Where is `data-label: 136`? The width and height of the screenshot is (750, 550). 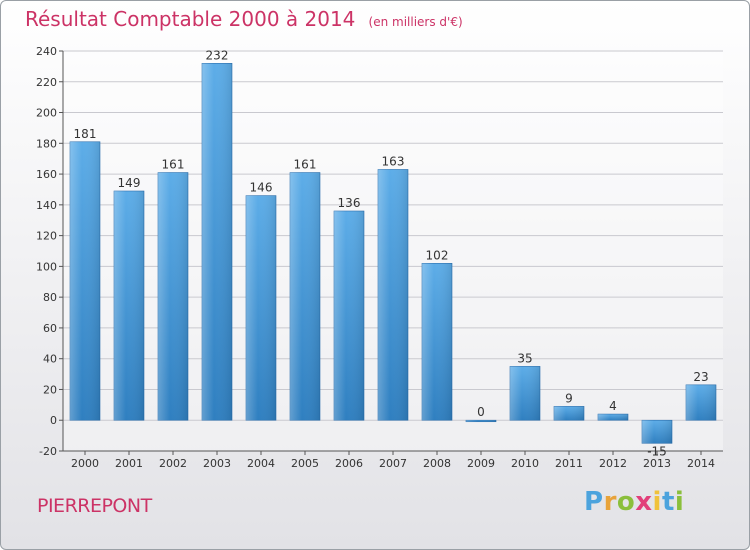 data-label: 136 is located at coordinates (349, 203).